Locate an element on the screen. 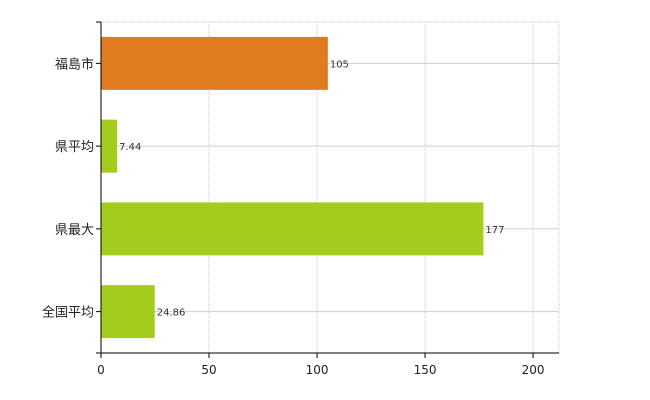  data-label-3: 24.86 is located at coordinates (171, 313).